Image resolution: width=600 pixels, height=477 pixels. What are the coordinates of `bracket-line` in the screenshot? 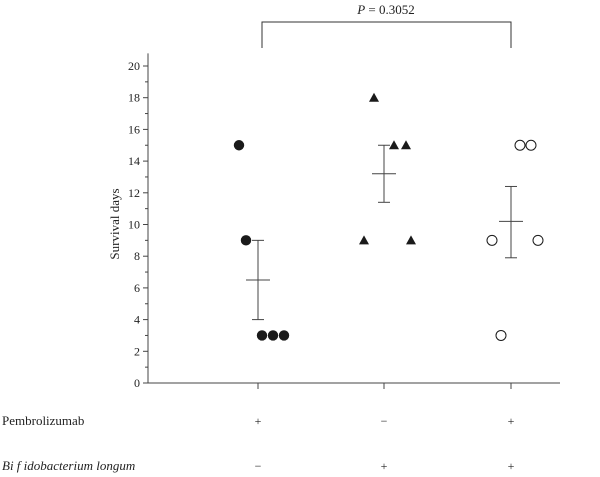 It's located at (386, 34).